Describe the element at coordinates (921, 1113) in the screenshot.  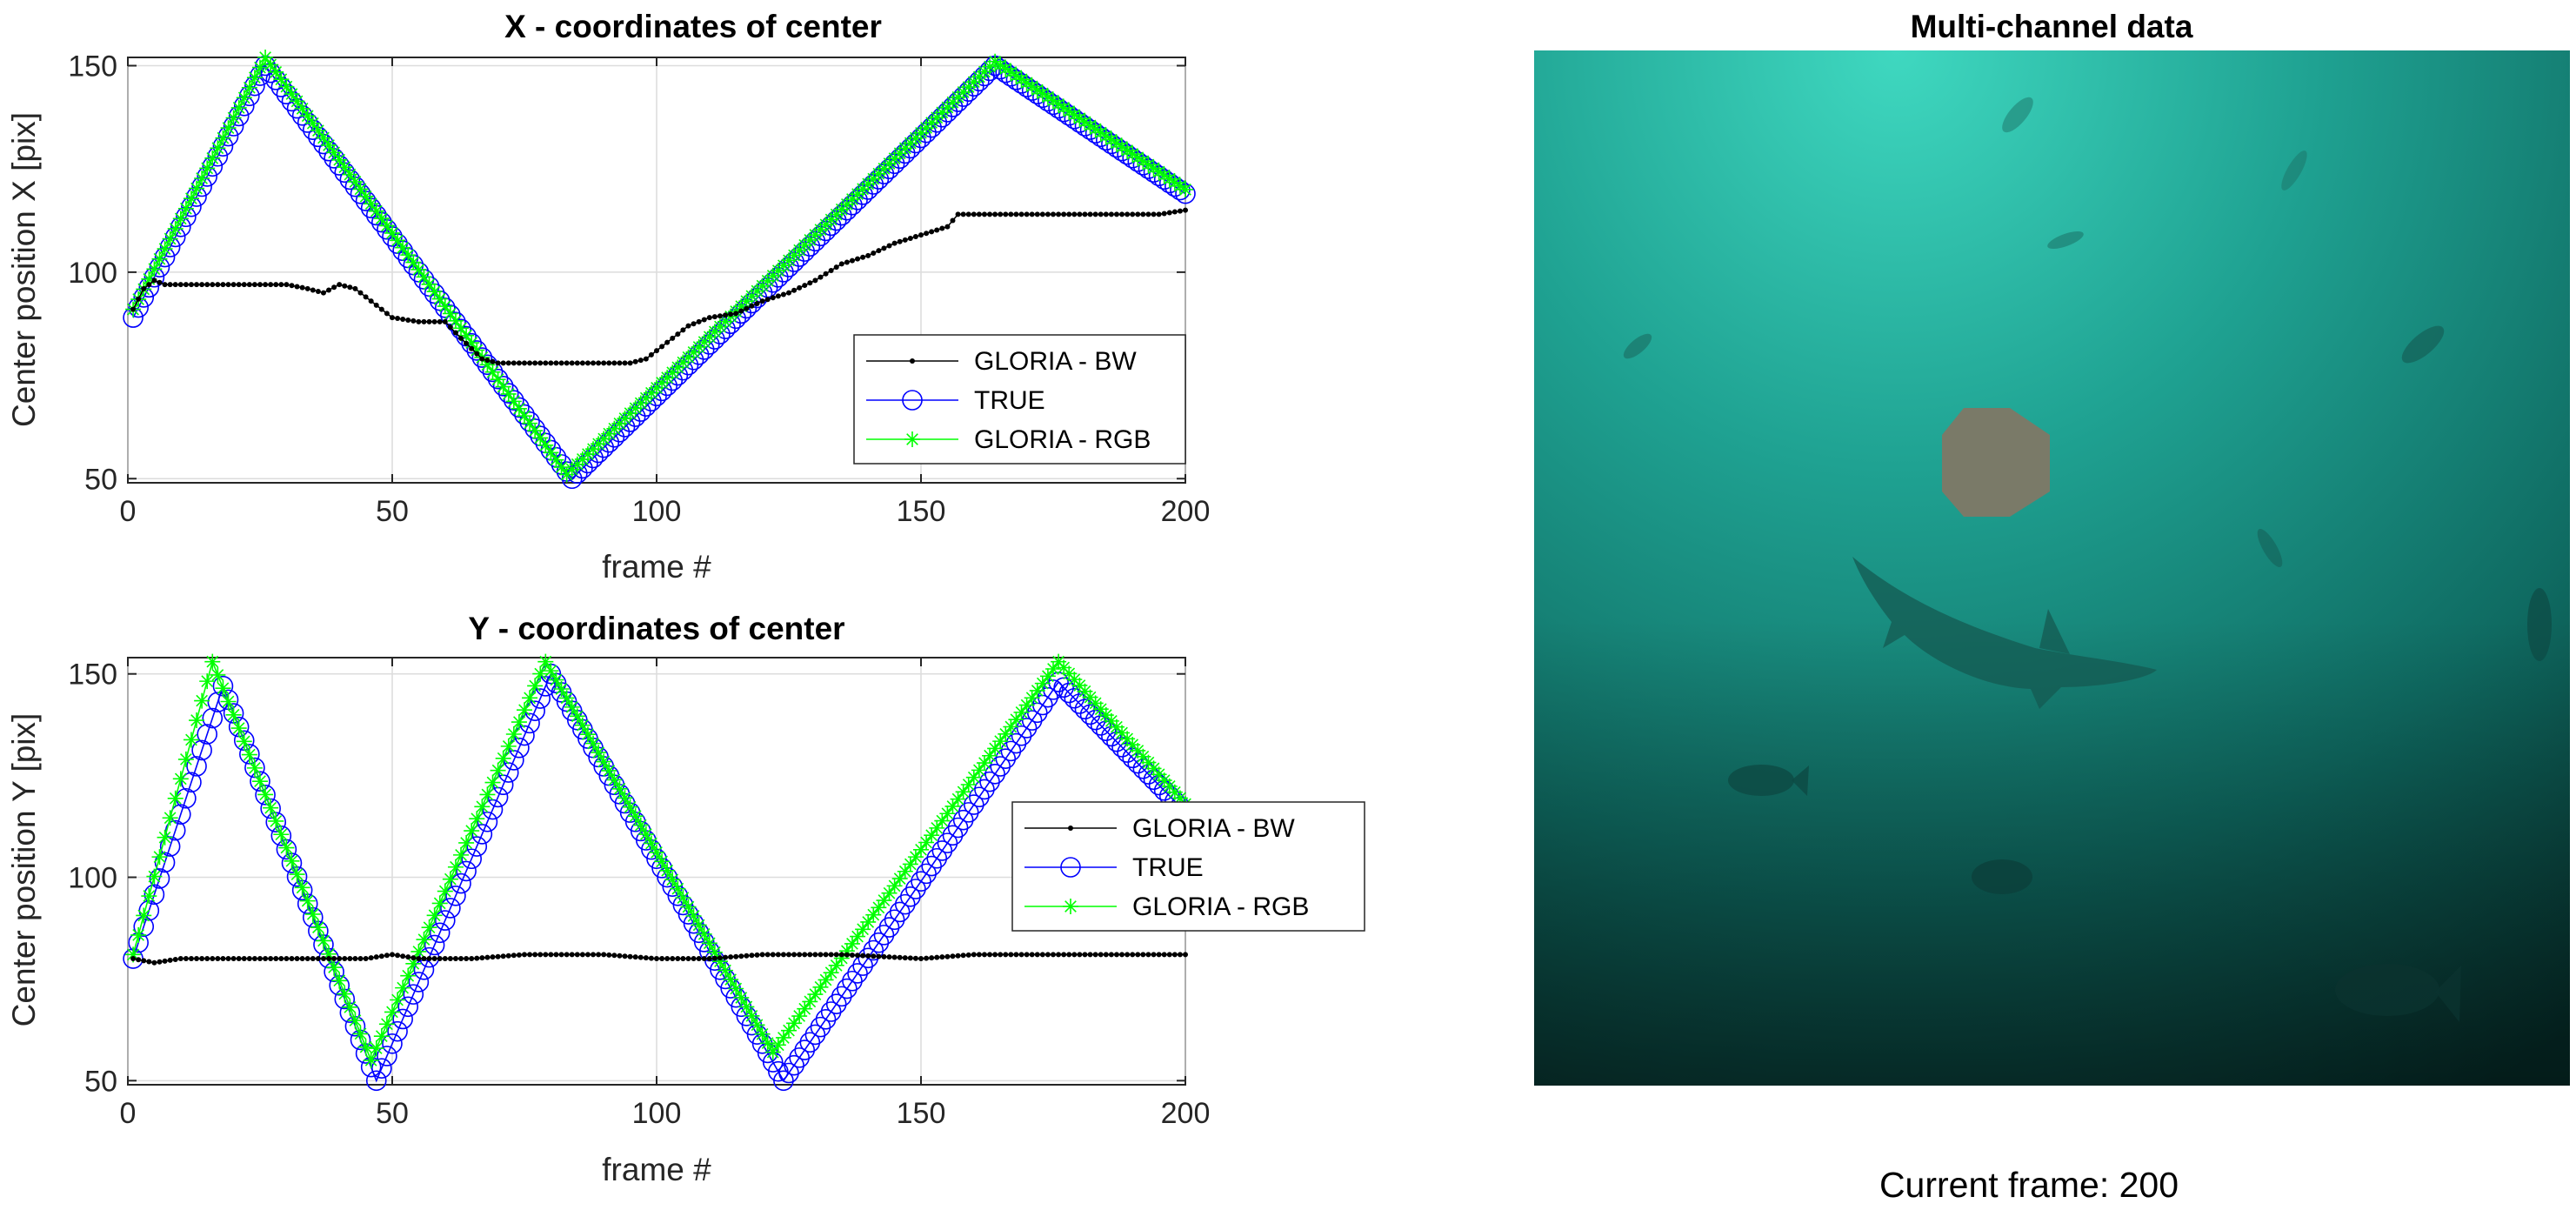
I see `x-tick-label: 150` at that location.